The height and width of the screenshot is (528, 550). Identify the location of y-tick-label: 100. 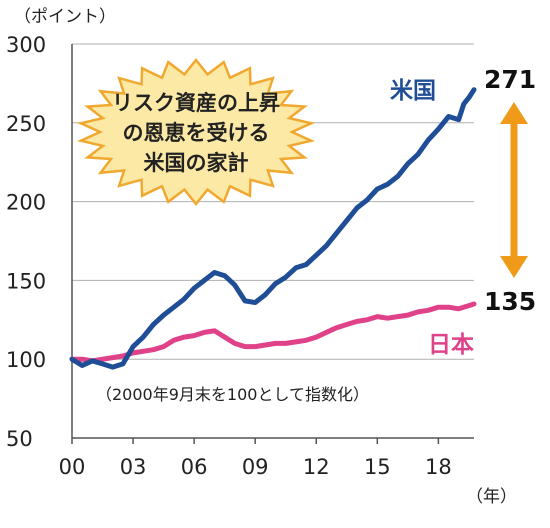
(26, 360).